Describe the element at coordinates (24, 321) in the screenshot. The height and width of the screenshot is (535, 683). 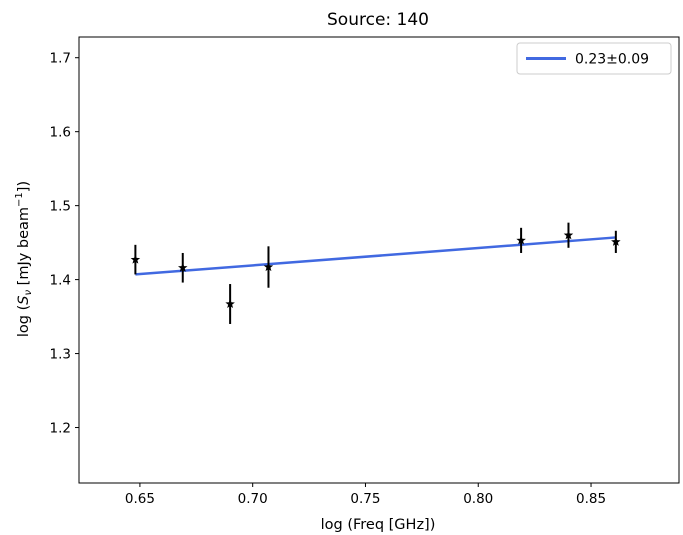
I see `y-axis-label-prefix: log (` at that location.